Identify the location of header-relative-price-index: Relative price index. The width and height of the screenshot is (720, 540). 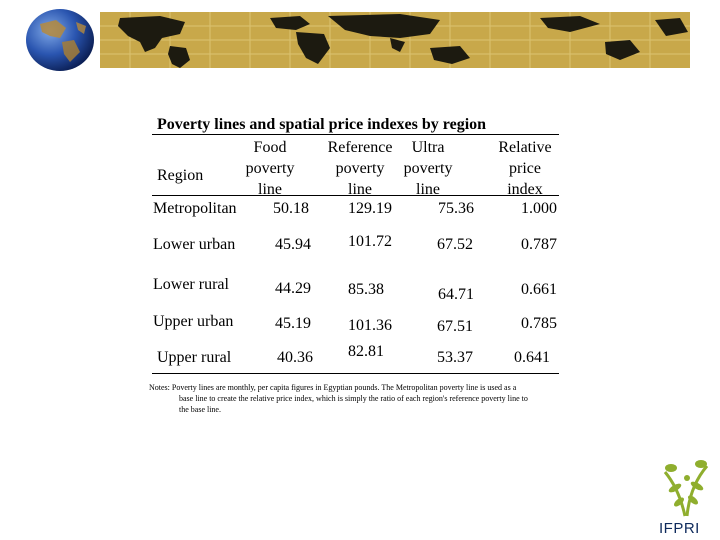
(525, 168).